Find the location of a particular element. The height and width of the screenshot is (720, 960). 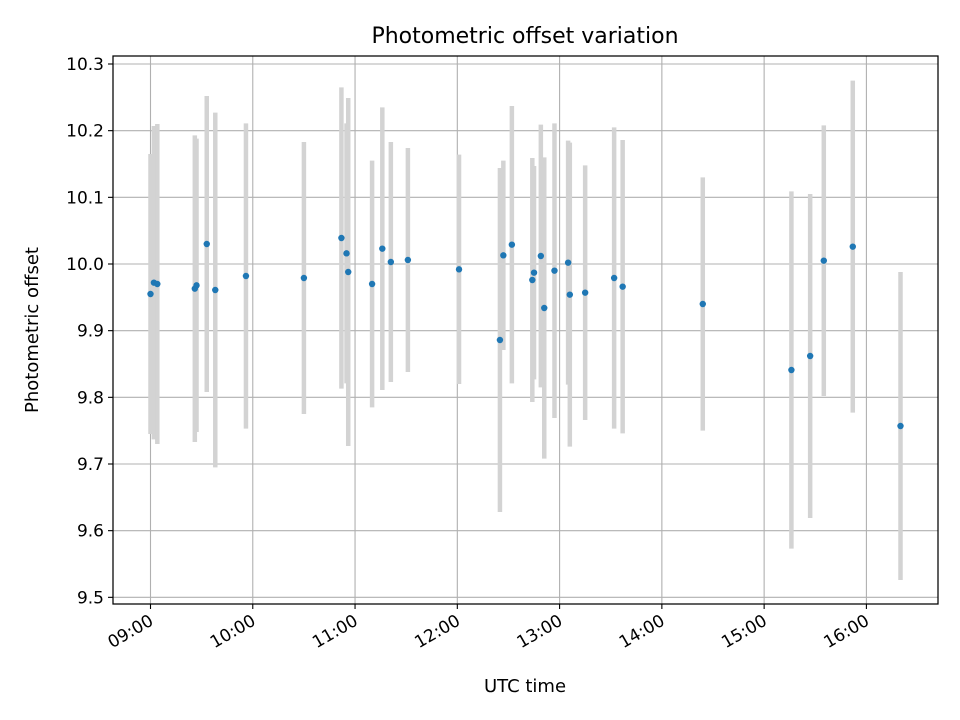

y-tick-label: 10.0 is located at coordinates (85, 265).